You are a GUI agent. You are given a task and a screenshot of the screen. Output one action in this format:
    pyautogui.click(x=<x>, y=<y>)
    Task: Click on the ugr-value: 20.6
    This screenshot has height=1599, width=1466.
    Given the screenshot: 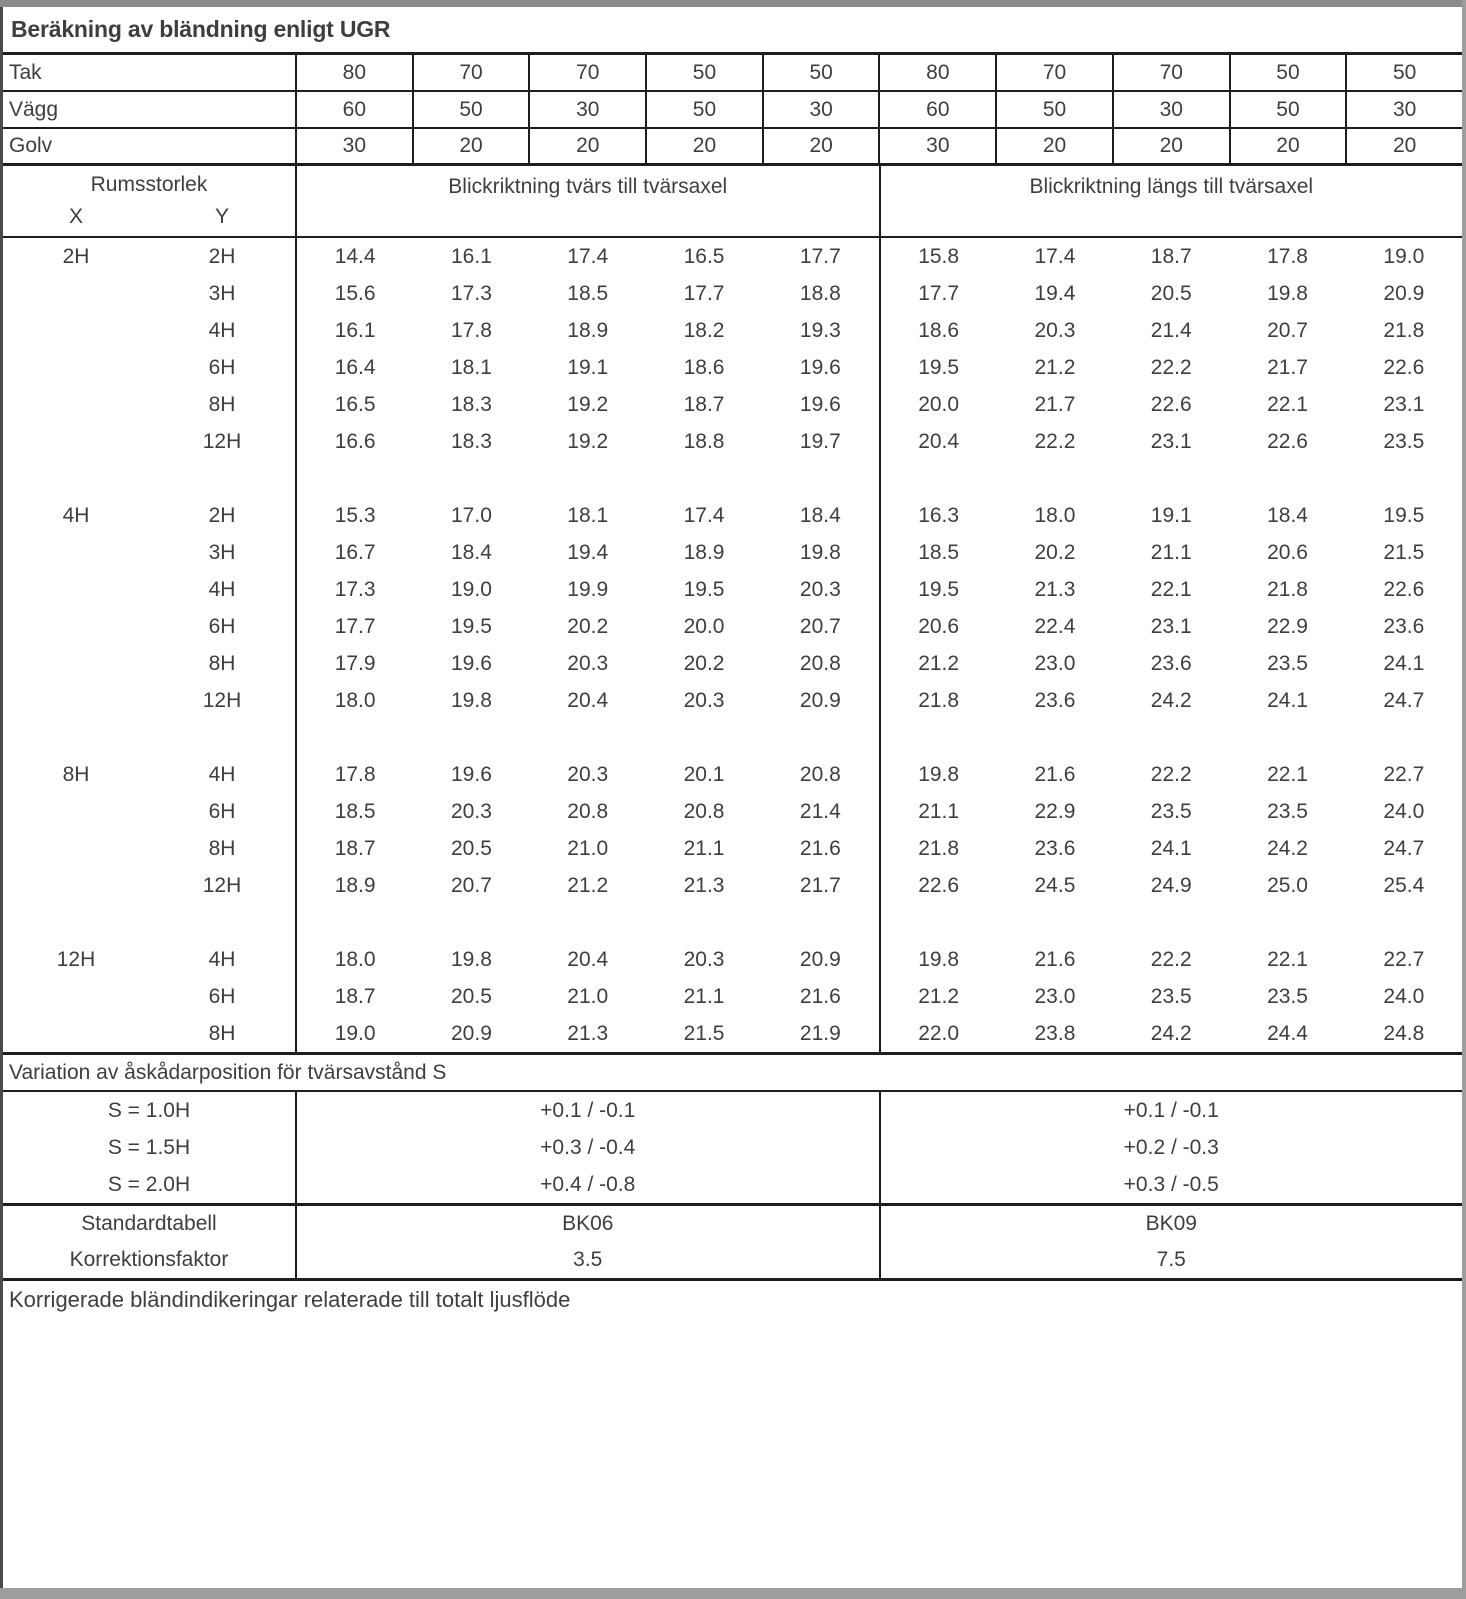 What is the action you would take?
    pyautogui.click(x=1287, y=552)
    